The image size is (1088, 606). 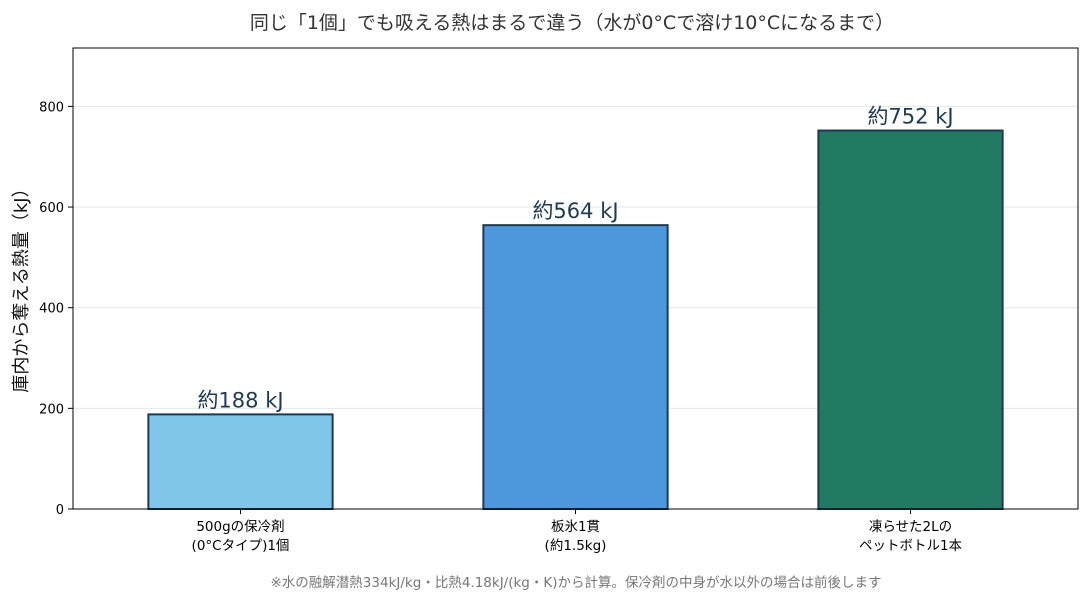 What do you see at coordinates (911, 546) in the screenshot?
I see `x-tick-label-line: ペットボトル1本` at bounding box center [911, 546].